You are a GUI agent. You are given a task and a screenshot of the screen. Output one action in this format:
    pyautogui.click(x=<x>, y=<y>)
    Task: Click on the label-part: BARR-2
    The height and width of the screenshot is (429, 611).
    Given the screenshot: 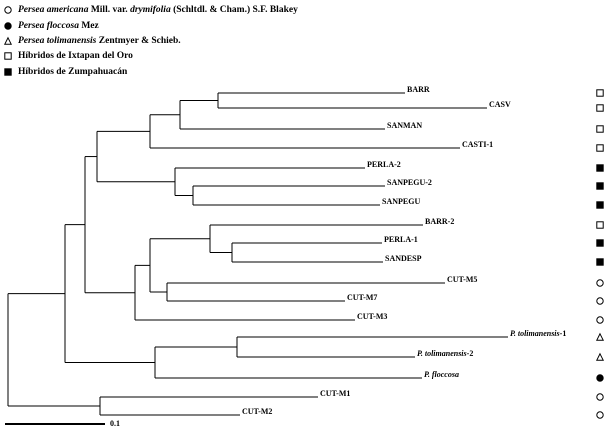 What is the action you would take?
    pyautogui.click(x=439, y=221)
    